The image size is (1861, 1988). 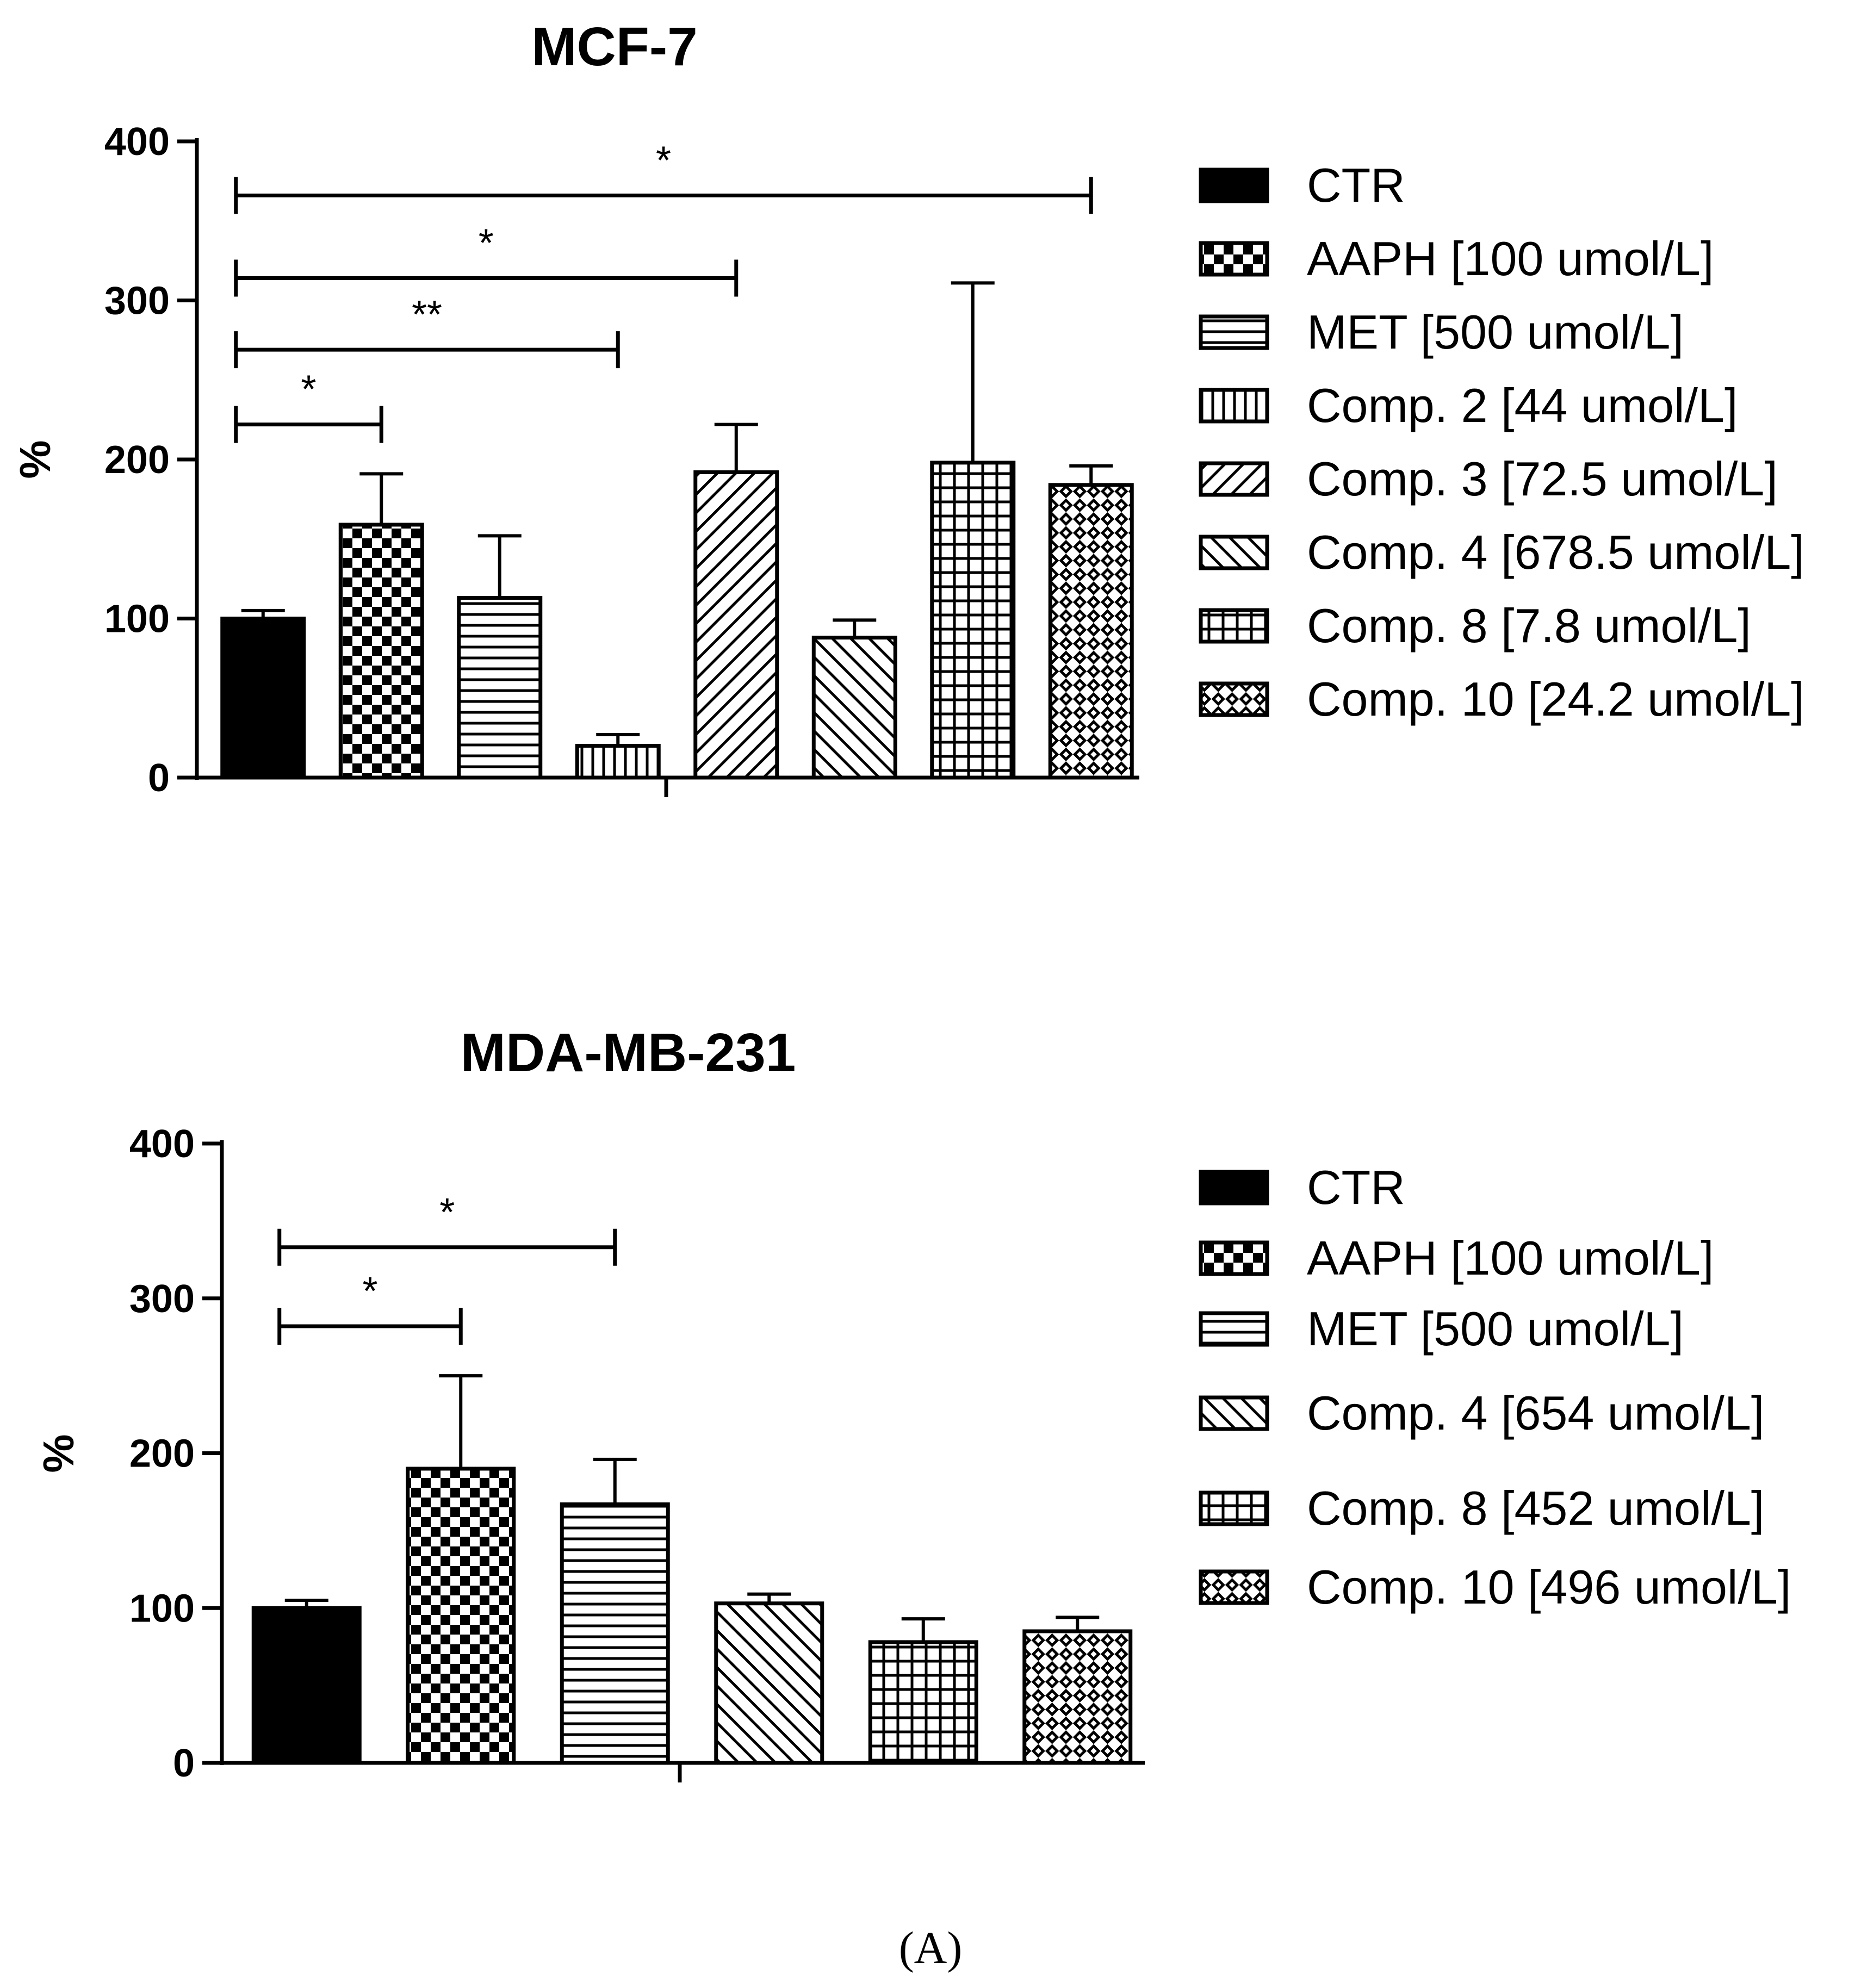 What do you see at coordinates (1555, 552) in the screenshot?
I see `legend-label-5: Comp. 4 [678.5 umol/L]` at bounding box center [1555, 552].